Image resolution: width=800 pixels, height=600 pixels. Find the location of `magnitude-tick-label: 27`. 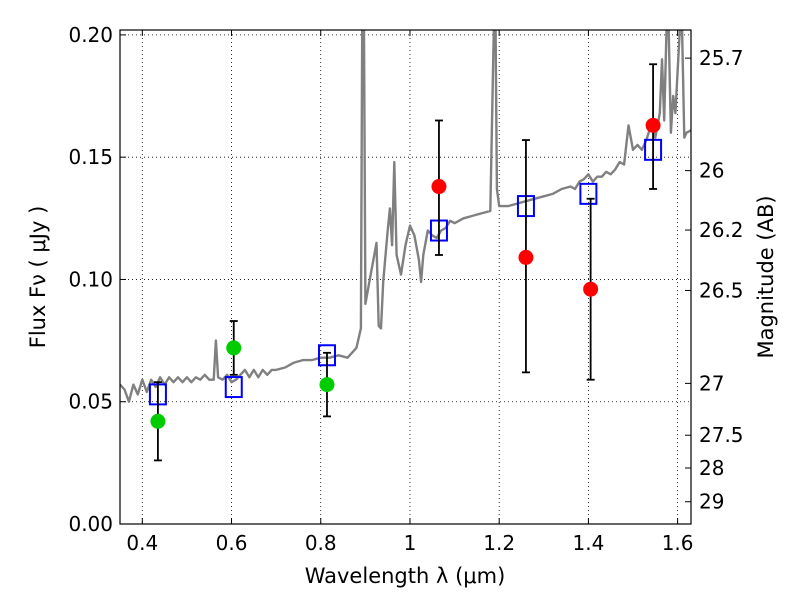

magnitude-tick-label: 27 is located at coordinates (711, 383).